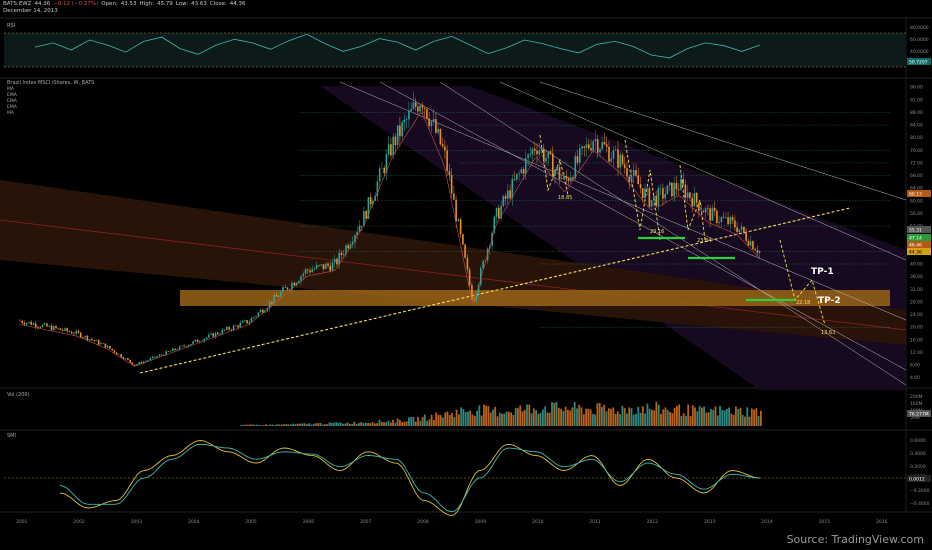  Describe the element at coordinates (696, 265) in the screenshot. I see `price-annotations: 18.85 29.16 23.84 22.18 13.63` at that location.